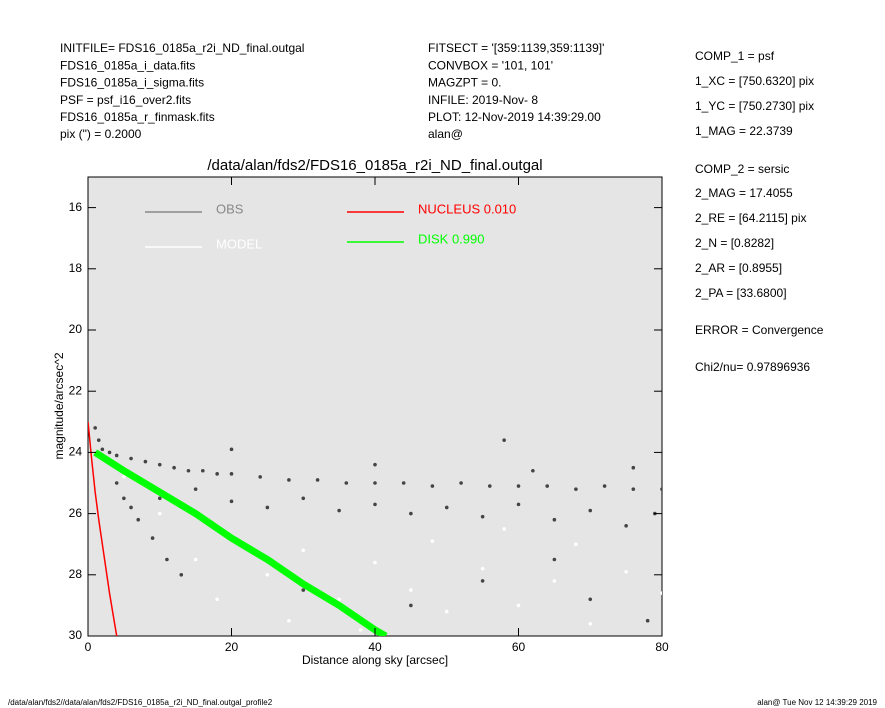 The height and width of the screenshot is (708, 885). I want to click on header-right: 1_MAG = 22.3739, so click(744, 131).